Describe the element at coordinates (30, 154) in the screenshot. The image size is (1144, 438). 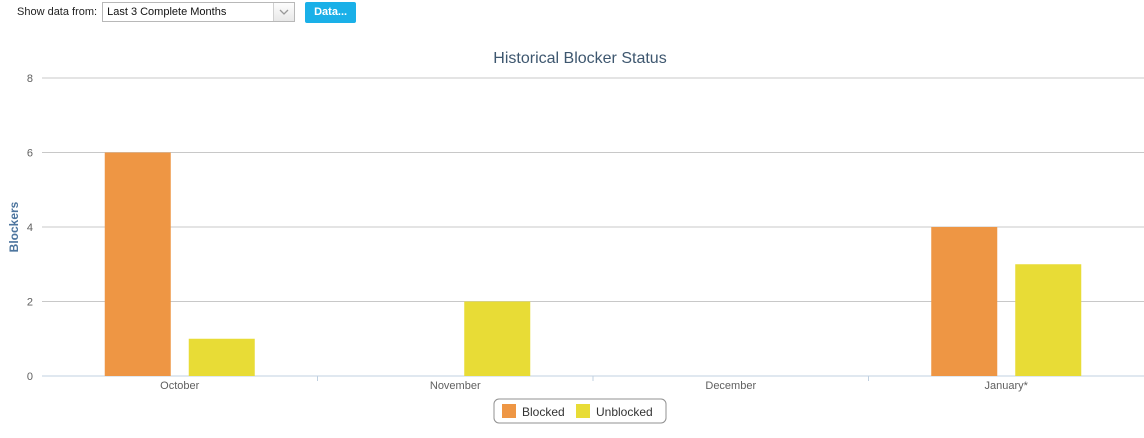
I see `y-tick-label: 6` at that location.